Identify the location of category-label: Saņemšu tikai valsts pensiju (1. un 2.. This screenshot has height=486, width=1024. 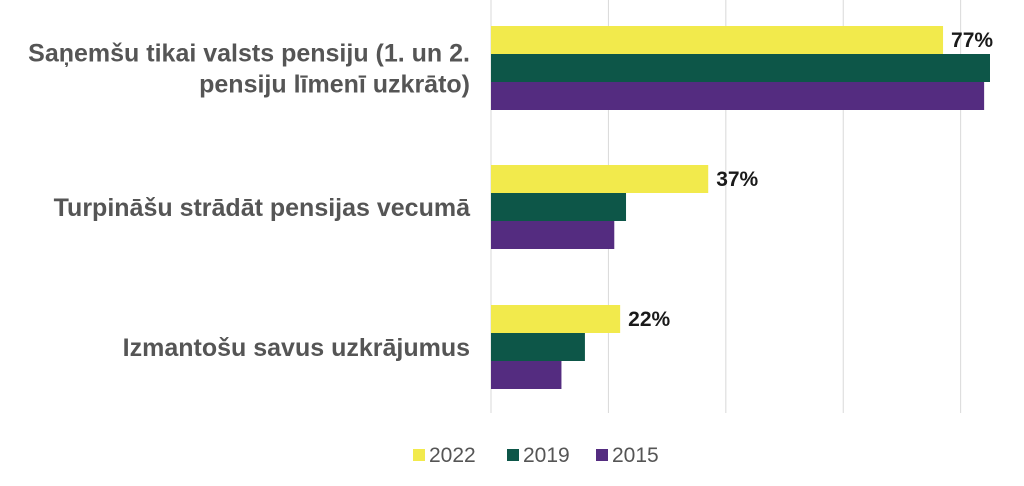
(249, 54).